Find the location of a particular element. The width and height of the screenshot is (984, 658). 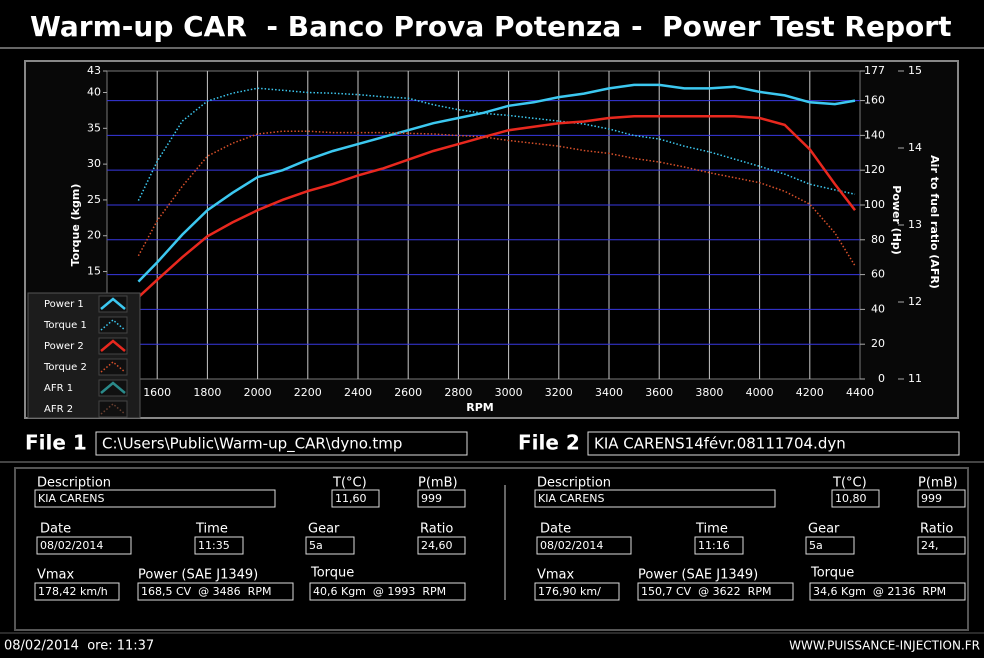

x-tick-label: 2600 is located at coordinates (408, 392).